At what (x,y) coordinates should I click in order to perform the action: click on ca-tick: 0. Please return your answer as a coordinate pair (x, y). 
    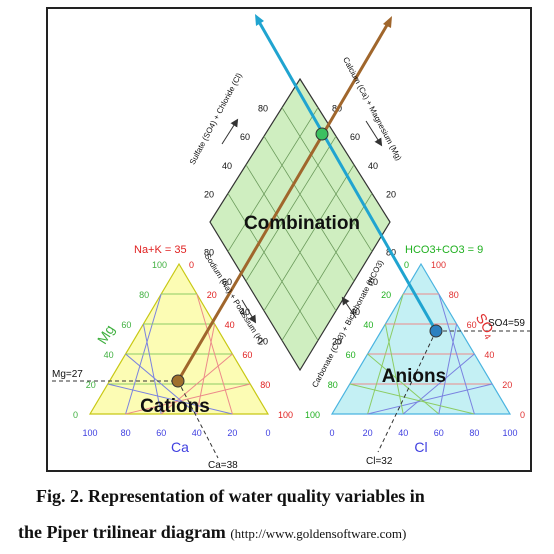
    Looking at the image, I should click on (267, 433).